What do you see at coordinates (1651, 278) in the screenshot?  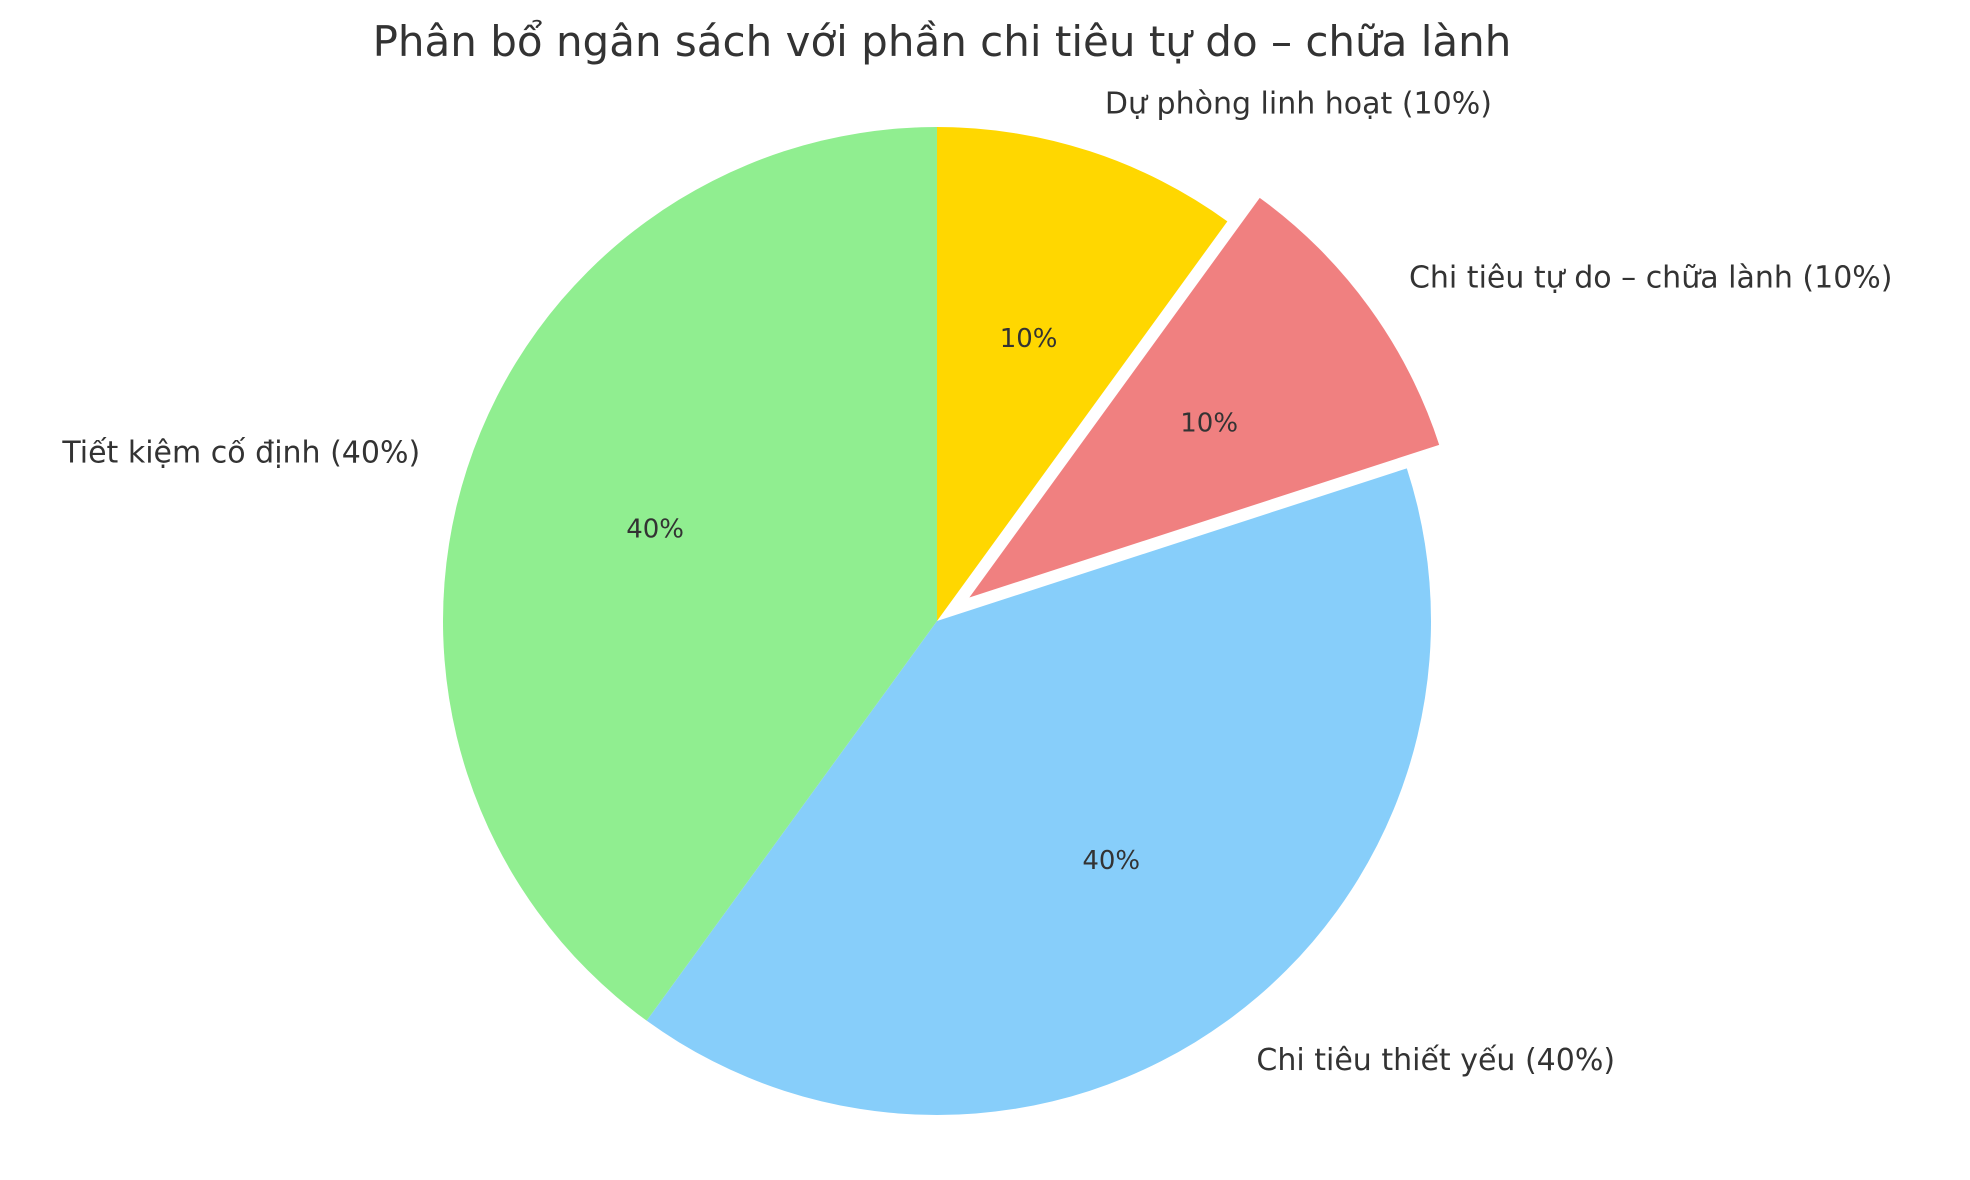 I see `pie-slice-label: Chi tiêu tự do – chữa lành (10%)` at bounding box center [1651, 278].